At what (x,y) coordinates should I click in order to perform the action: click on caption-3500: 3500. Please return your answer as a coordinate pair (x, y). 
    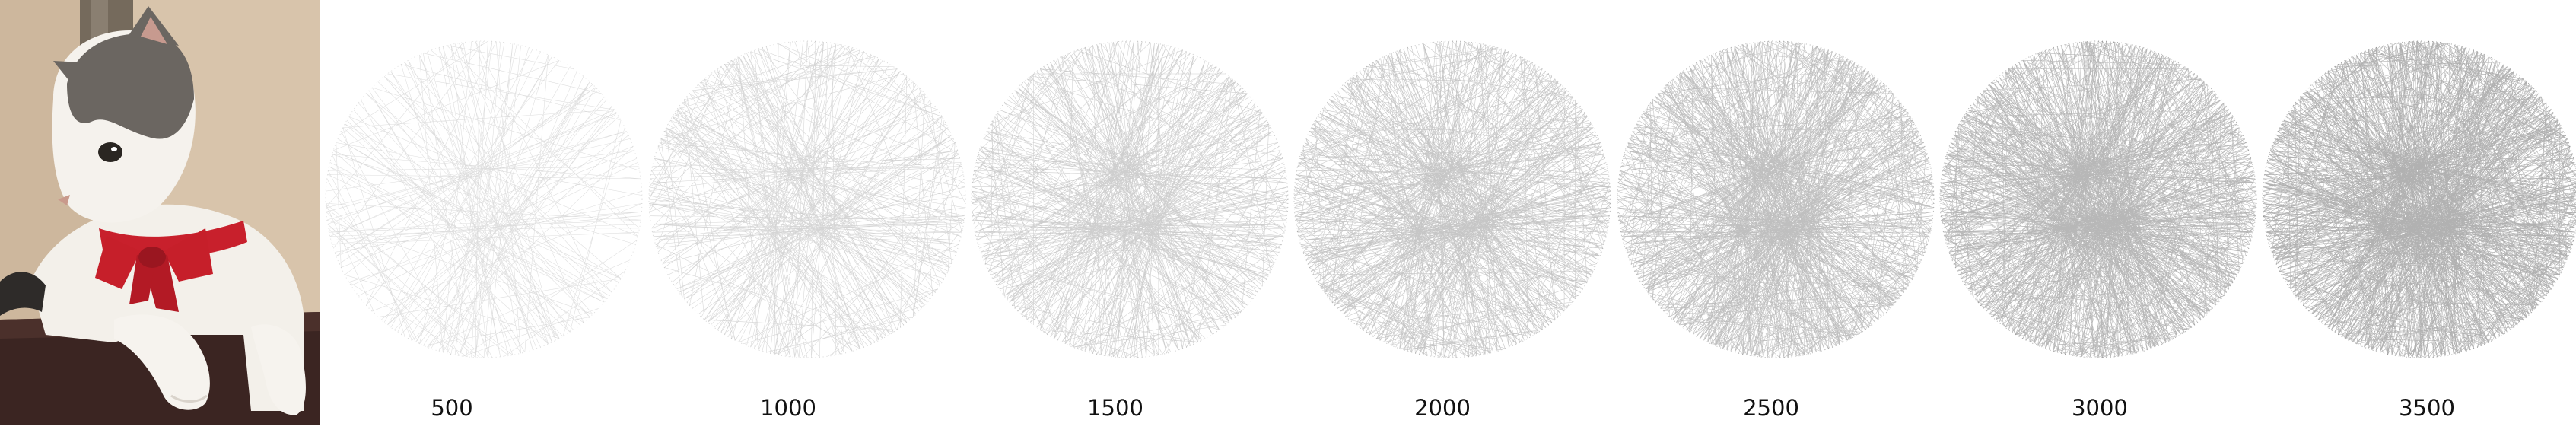
    Looking at the image, I should click on (2427, 408).